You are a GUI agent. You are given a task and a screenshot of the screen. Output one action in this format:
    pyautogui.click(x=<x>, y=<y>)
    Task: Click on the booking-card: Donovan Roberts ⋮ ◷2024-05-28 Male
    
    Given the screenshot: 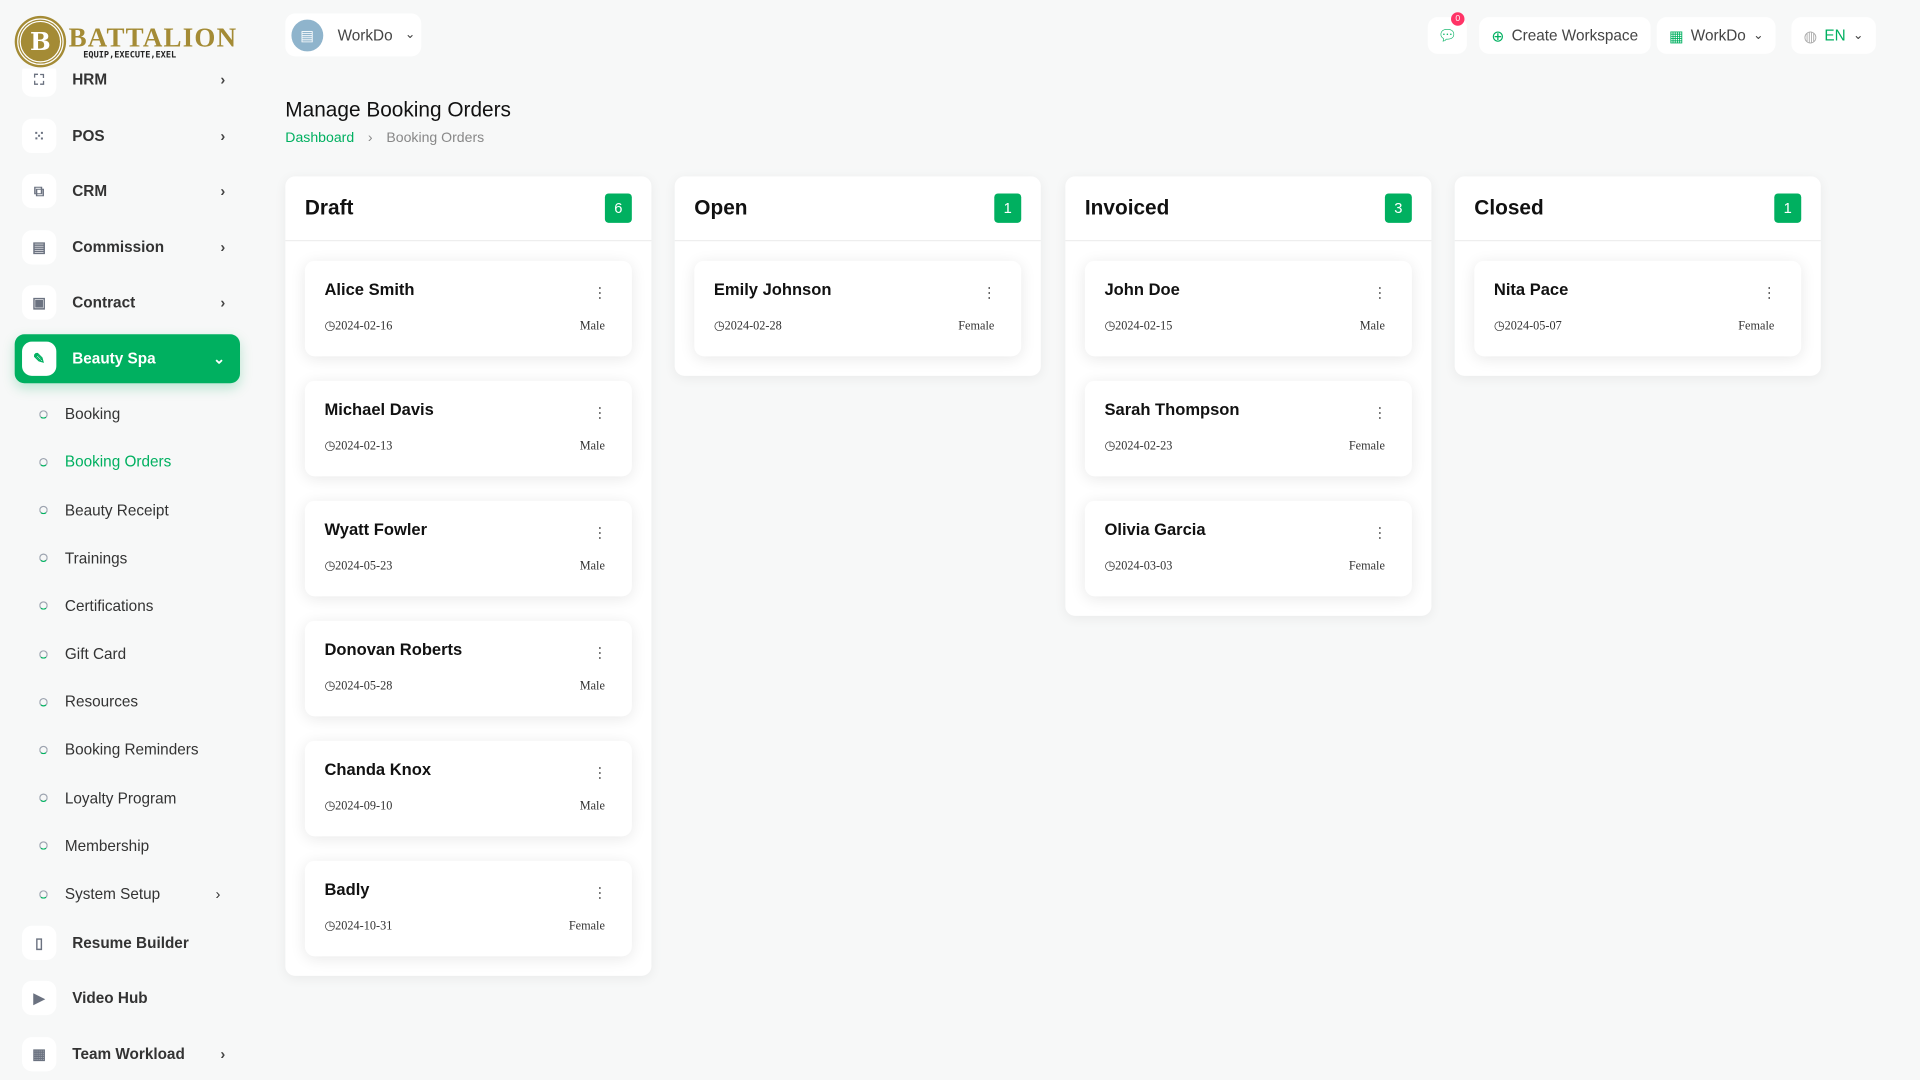 What is the action you would take?
    pyautogui.click(x=468, y=668)
    